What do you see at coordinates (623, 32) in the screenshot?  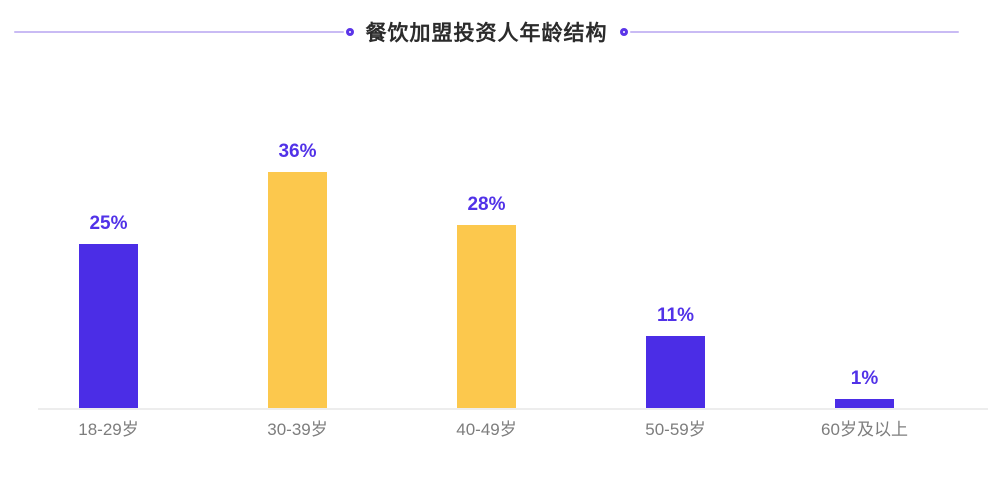 I see `title-decoration-ring-right-icon` at bounding box center [623, 32].